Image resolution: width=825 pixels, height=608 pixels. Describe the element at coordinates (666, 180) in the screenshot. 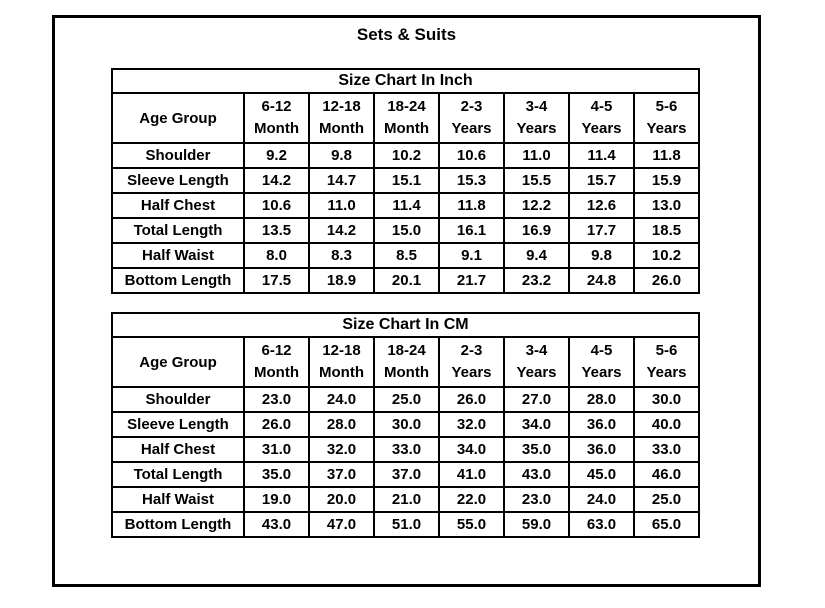

I see `value-cell: 15.9` at that location.